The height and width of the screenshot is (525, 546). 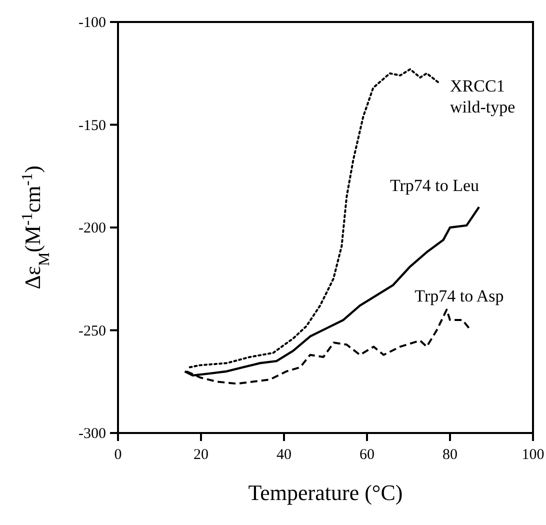 What do you see at coordinates (92, 228) in the screenshot?
I see `y-tick-label: -200` at bounding box center [92, 228].